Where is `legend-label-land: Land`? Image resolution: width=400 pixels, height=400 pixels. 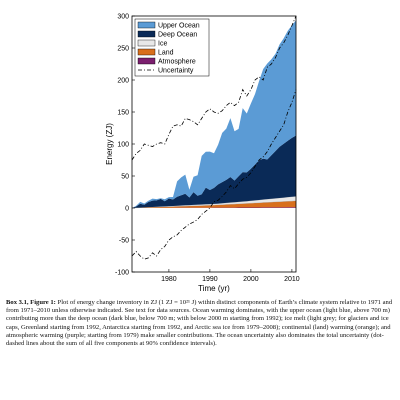 legend-label-land: Land is located at coordinates (166, 53).